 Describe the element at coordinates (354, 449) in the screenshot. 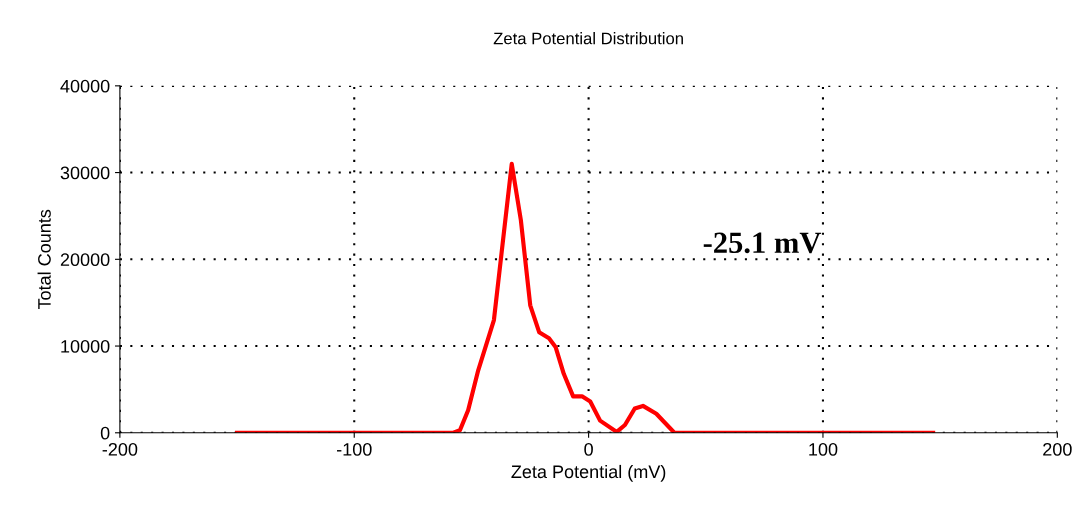

I see `x-tick-label: -100` at that location.